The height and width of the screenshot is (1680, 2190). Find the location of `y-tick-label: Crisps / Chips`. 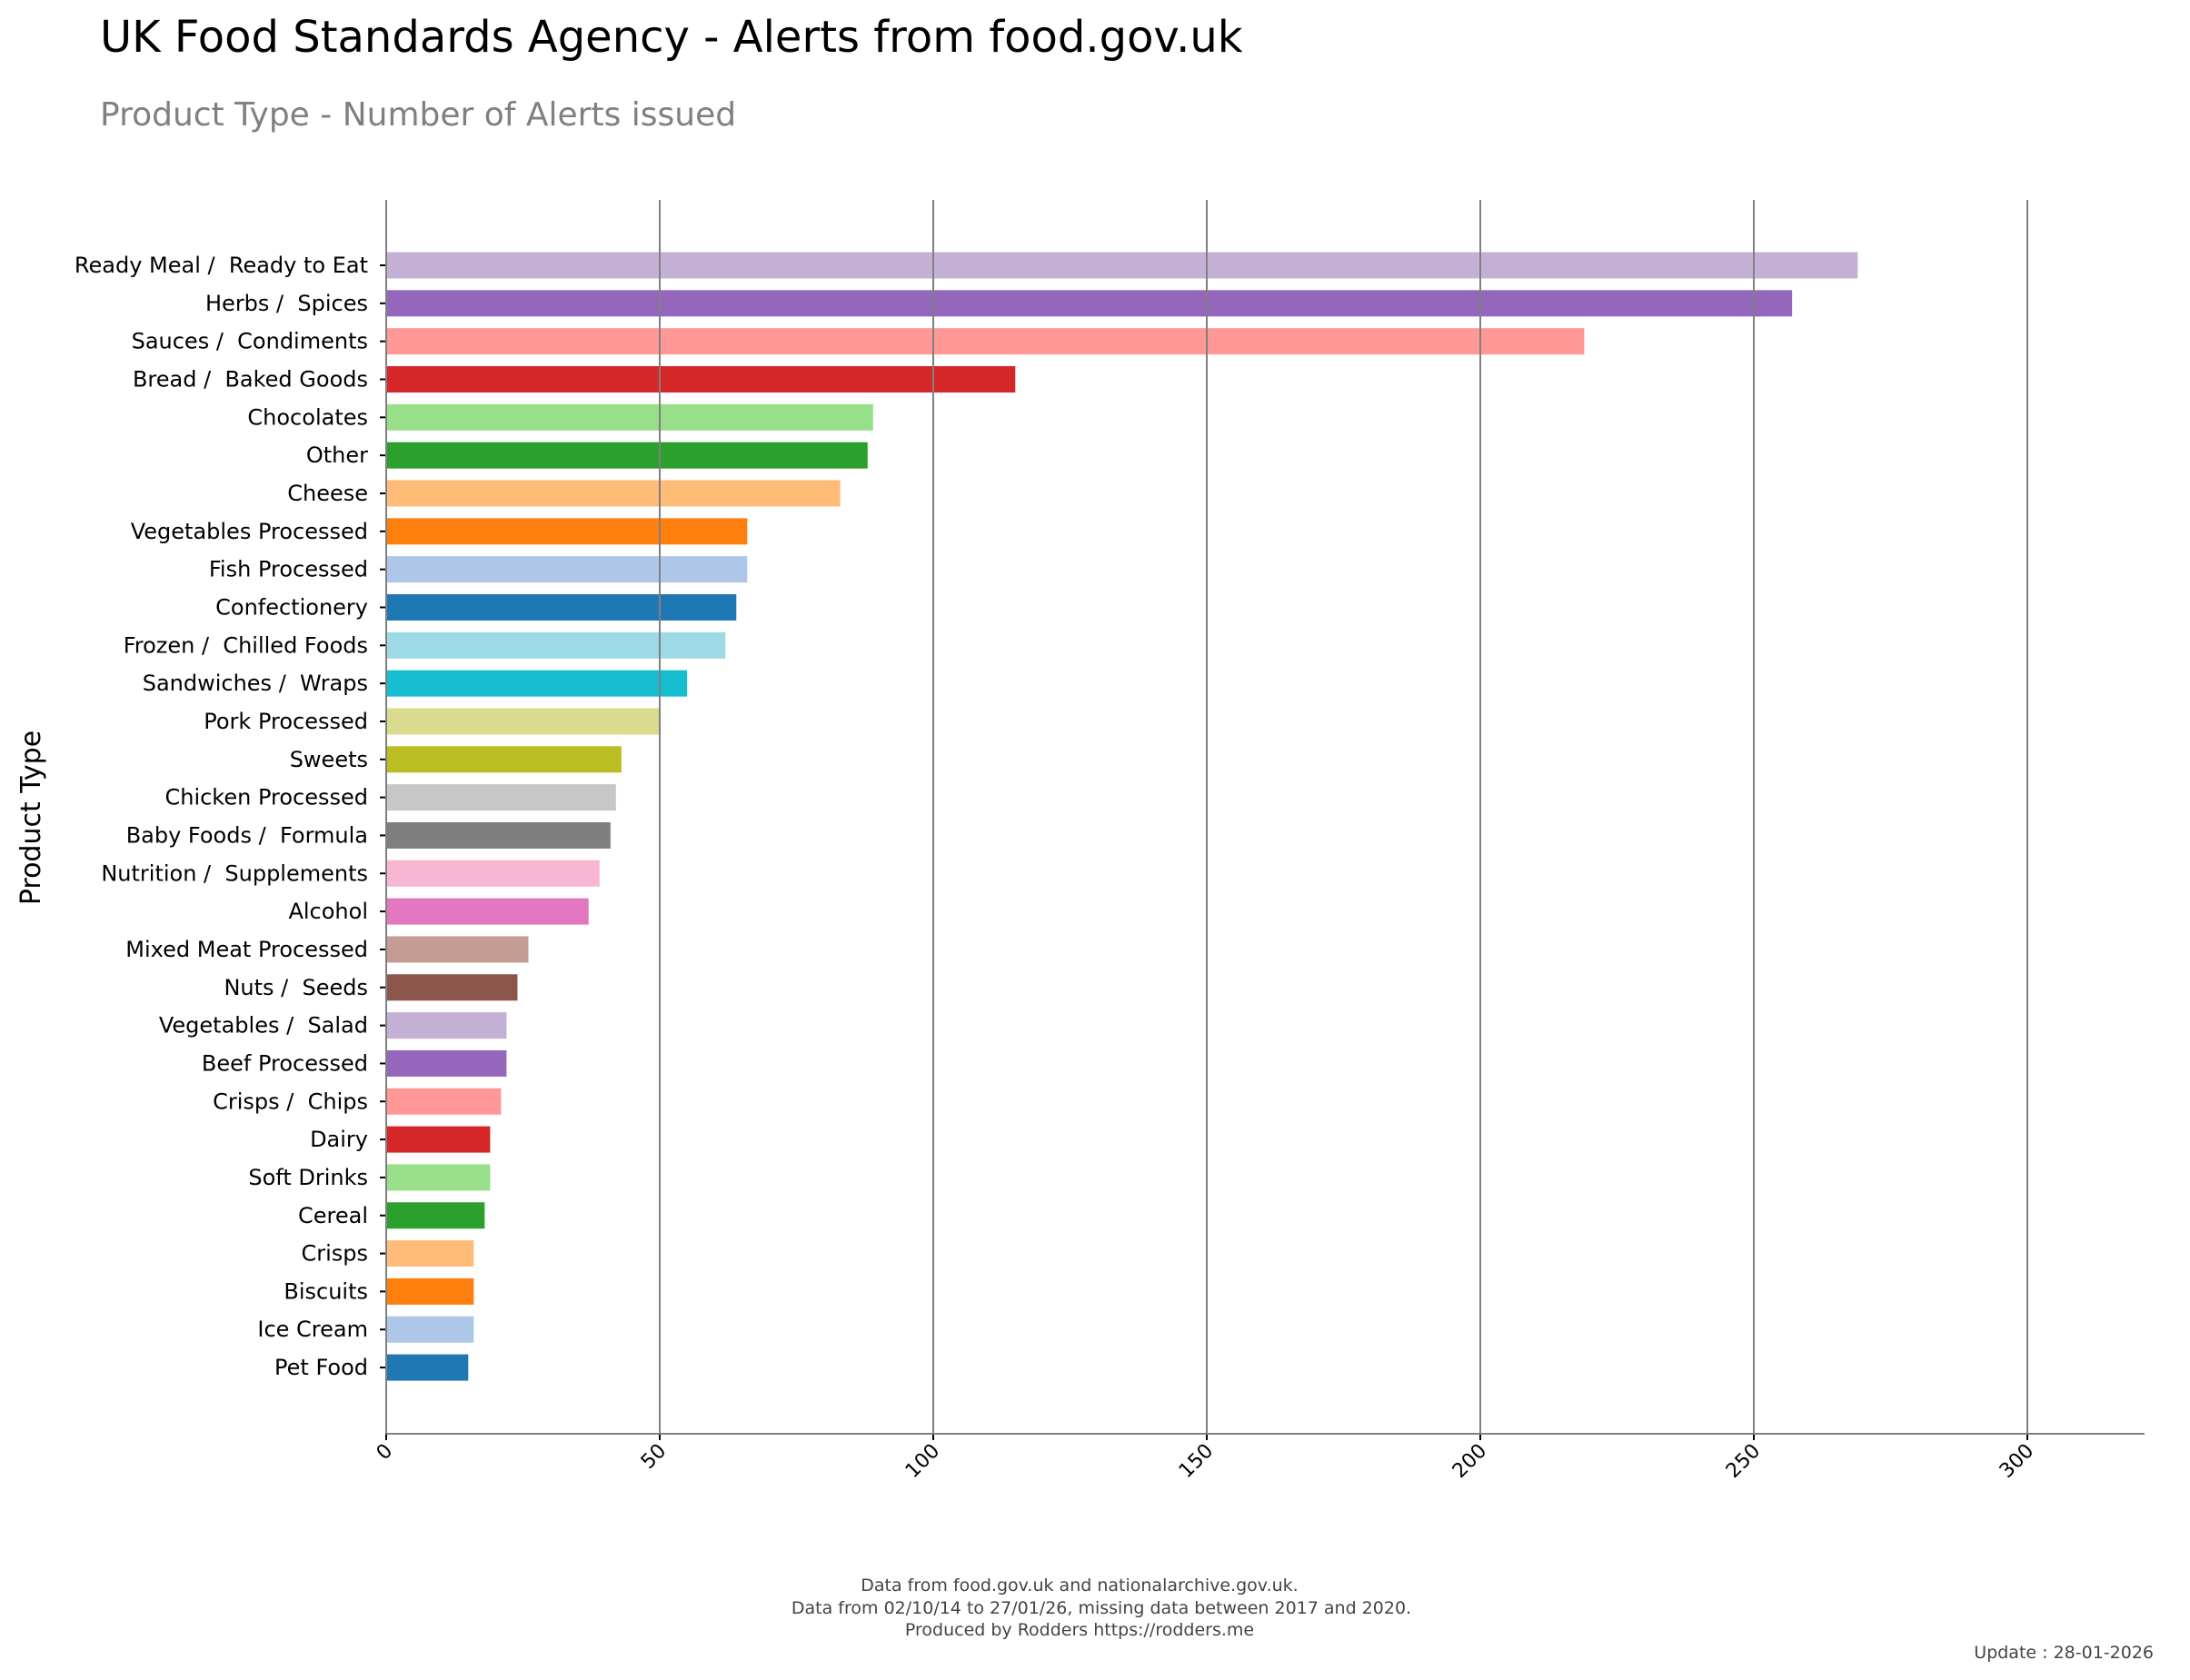

y-tick-label: Crisps / Chips is located at coordinates (290, 1101).